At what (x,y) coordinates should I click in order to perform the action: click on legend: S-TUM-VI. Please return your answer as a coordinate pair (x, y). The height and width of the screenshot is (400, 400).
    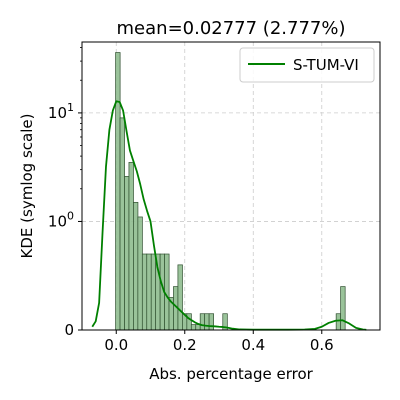
    Looking at the image, I should click on (307, 65).